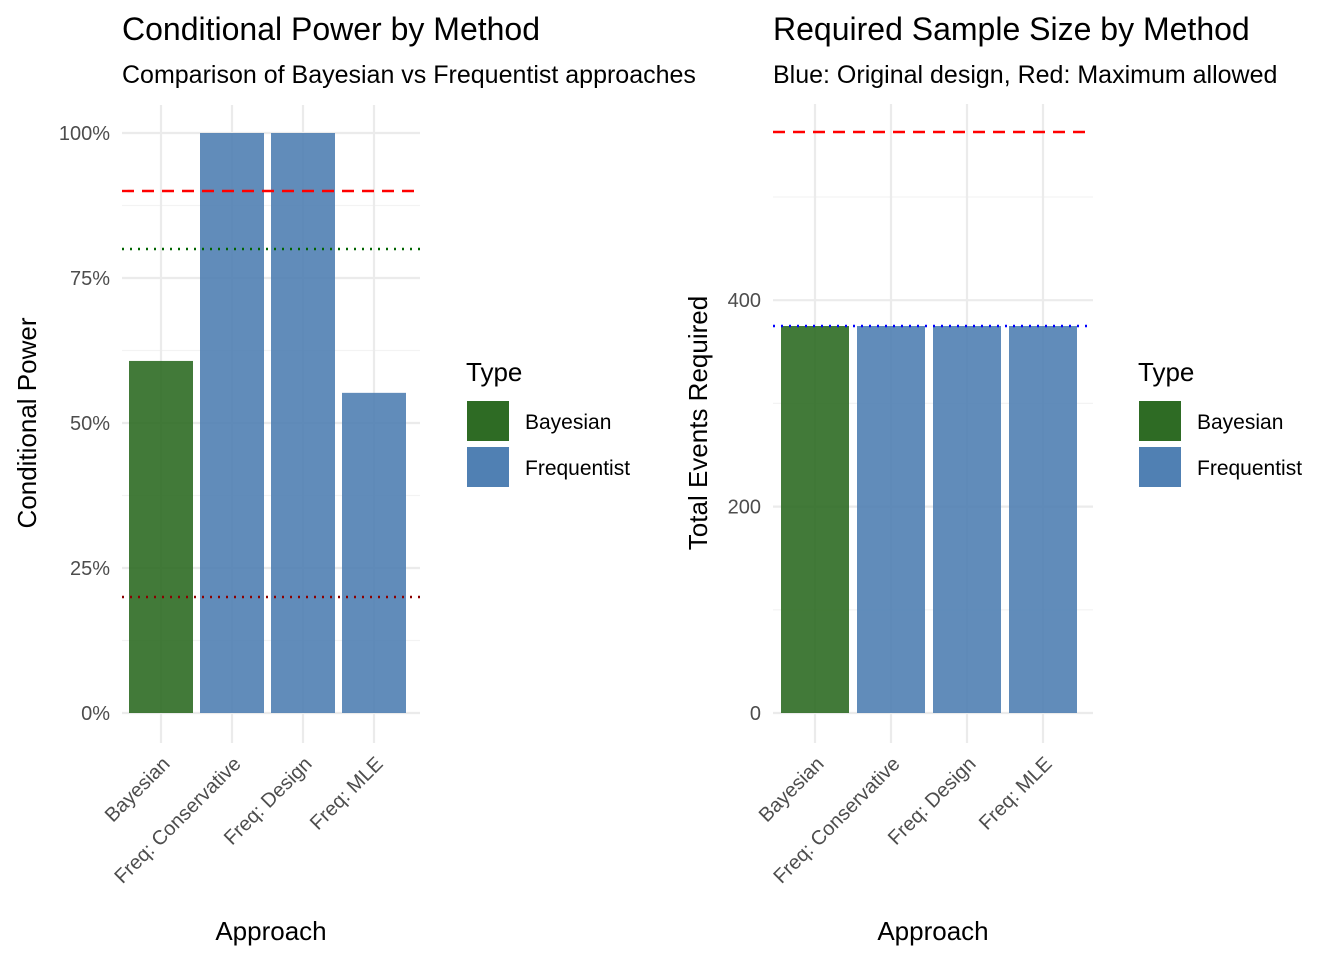  I want to click on y-tick-label: 200, so click(744, 508).